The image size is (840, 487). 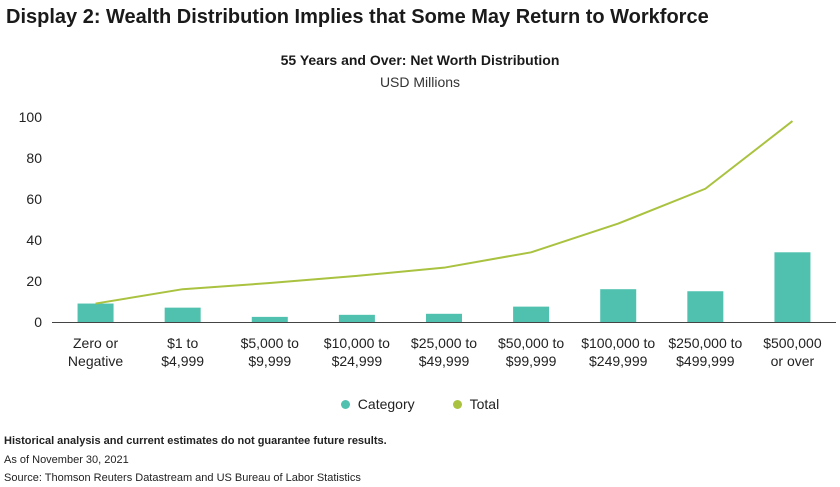 What do you see at coordinates (357, 352) in the screenshot?
I see `x-tick-label: $10,000 to $24,999` at bounding box center [357, 352].